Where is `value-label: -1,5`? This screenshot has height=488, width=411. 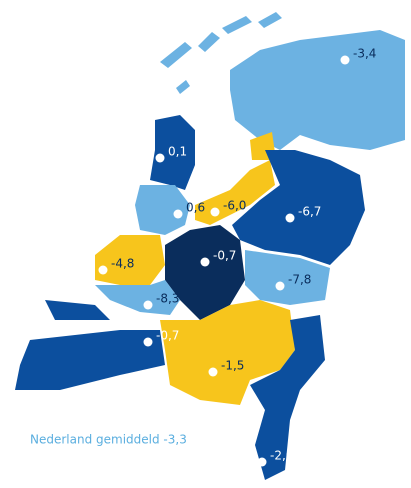 value-label: -1,5 is located at coordinates (232, 366).